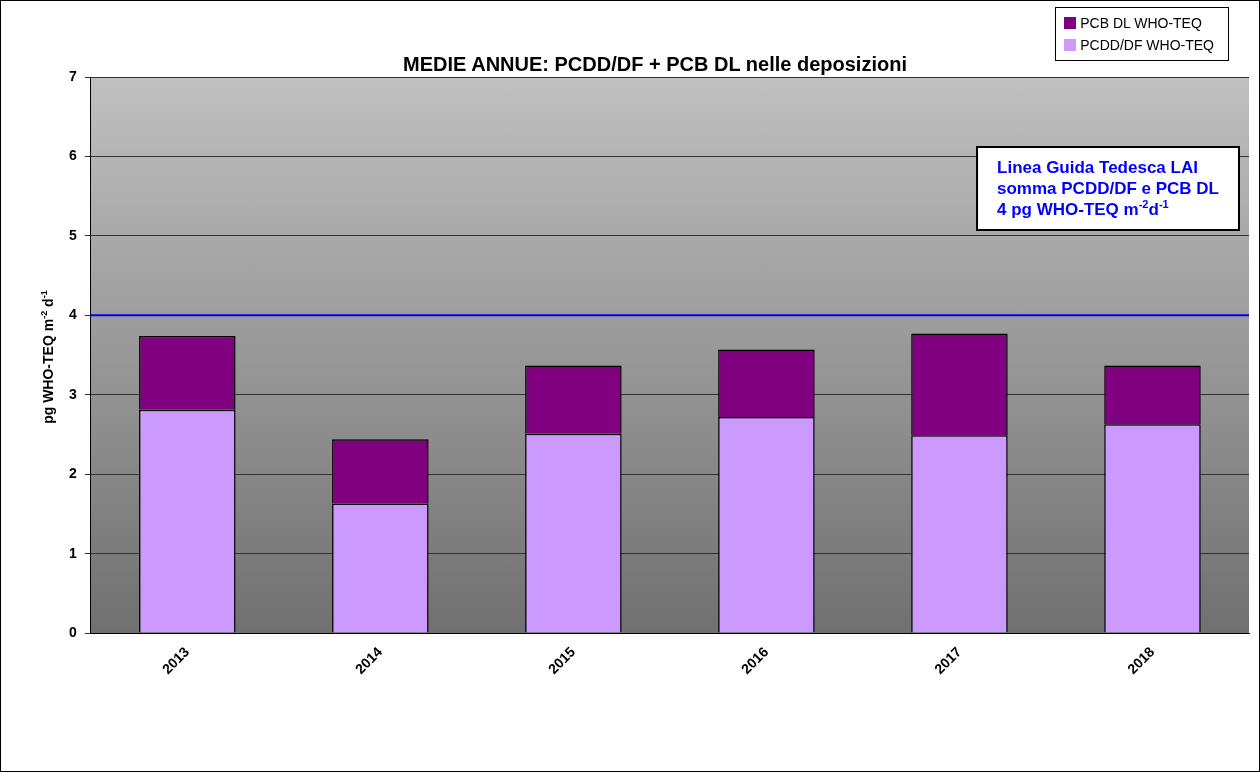 The image size is (1260, 772). I want to click on y-tick-label: 1, so click(72, 552).